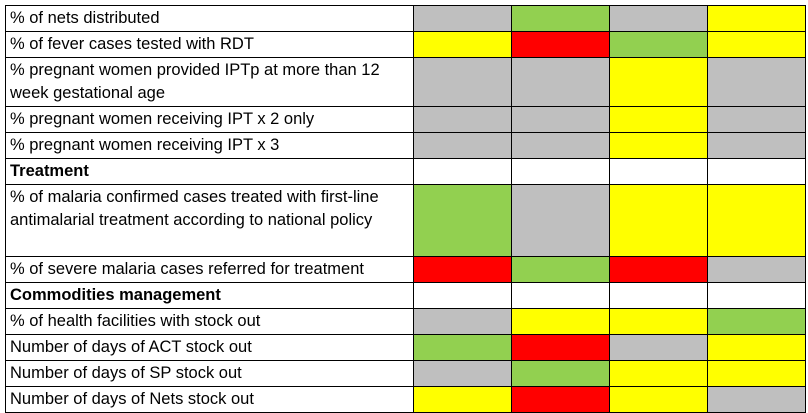 The image size is (808, 413). I want to click on table-row: % of fever cases tested with RDT, so click(405, 44).